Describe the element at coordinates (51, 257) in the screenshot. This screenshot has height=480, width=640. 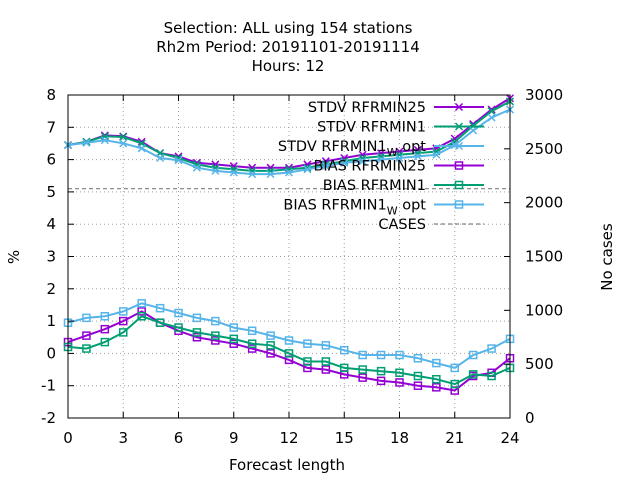
I see `y-tick-label: 3` at that location.